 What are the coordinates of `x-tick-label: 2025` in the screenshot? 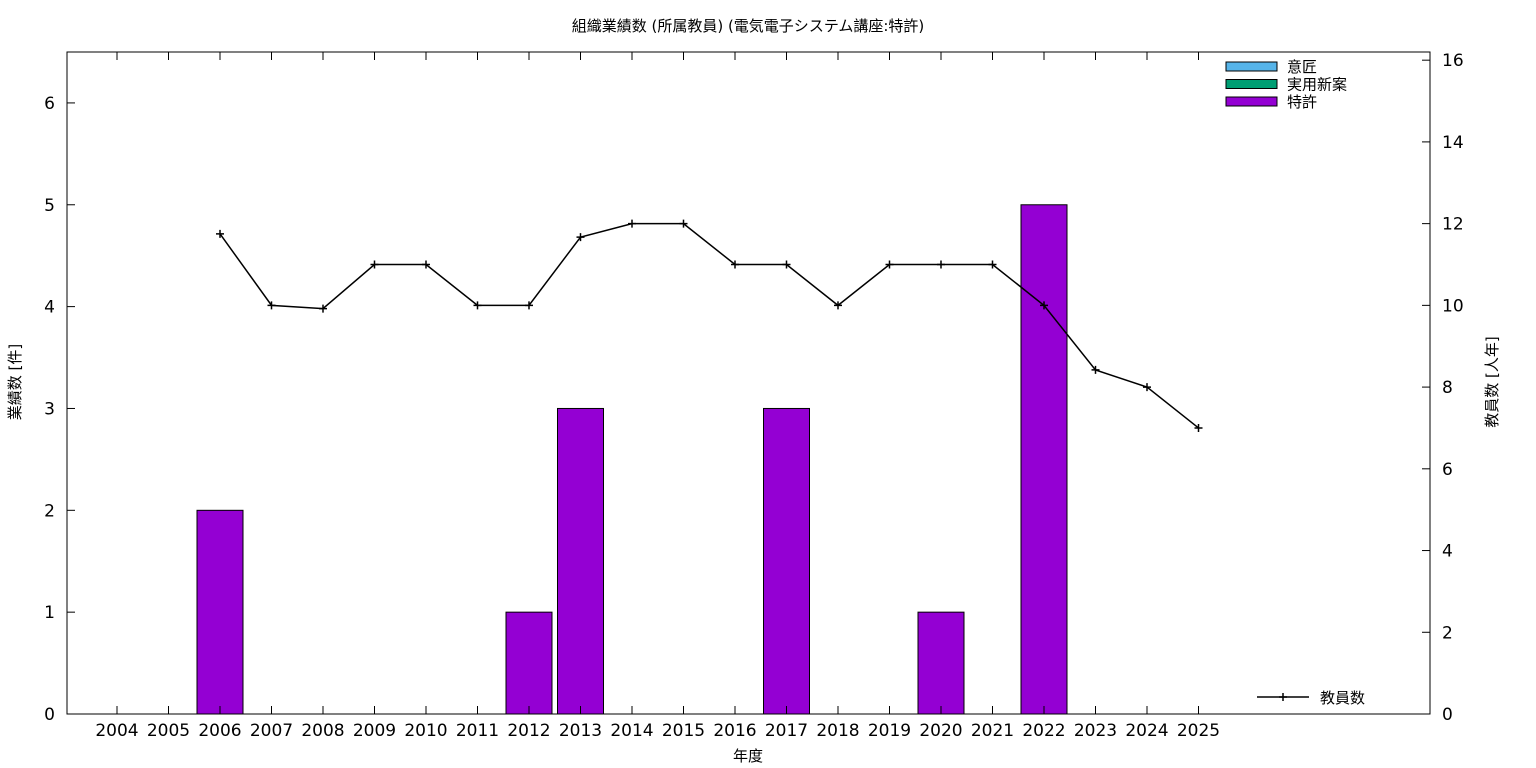 It's located at (1198, 731).